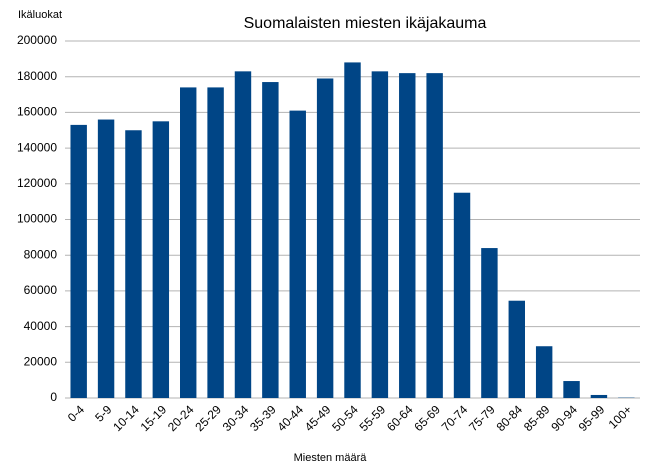  Describe the element at coordinates (331, 458) in the screenshot. I see `x-axis-label: Miesten määrä` at that location.